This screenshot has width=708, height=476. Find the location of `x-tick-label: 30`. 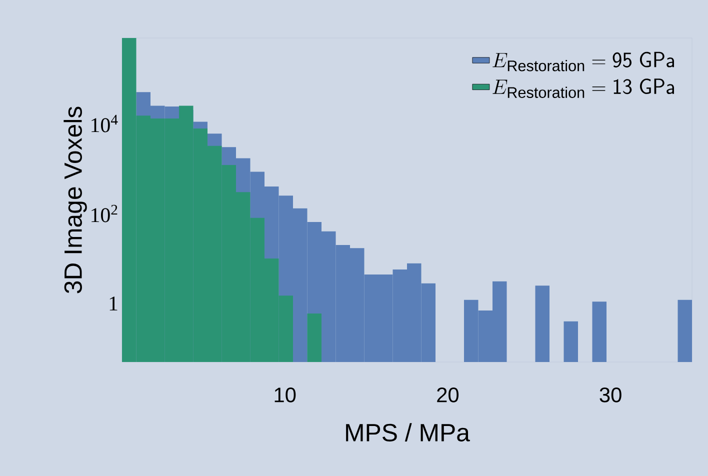

x-tick-label: 30 is located at coordinates (611, 395).